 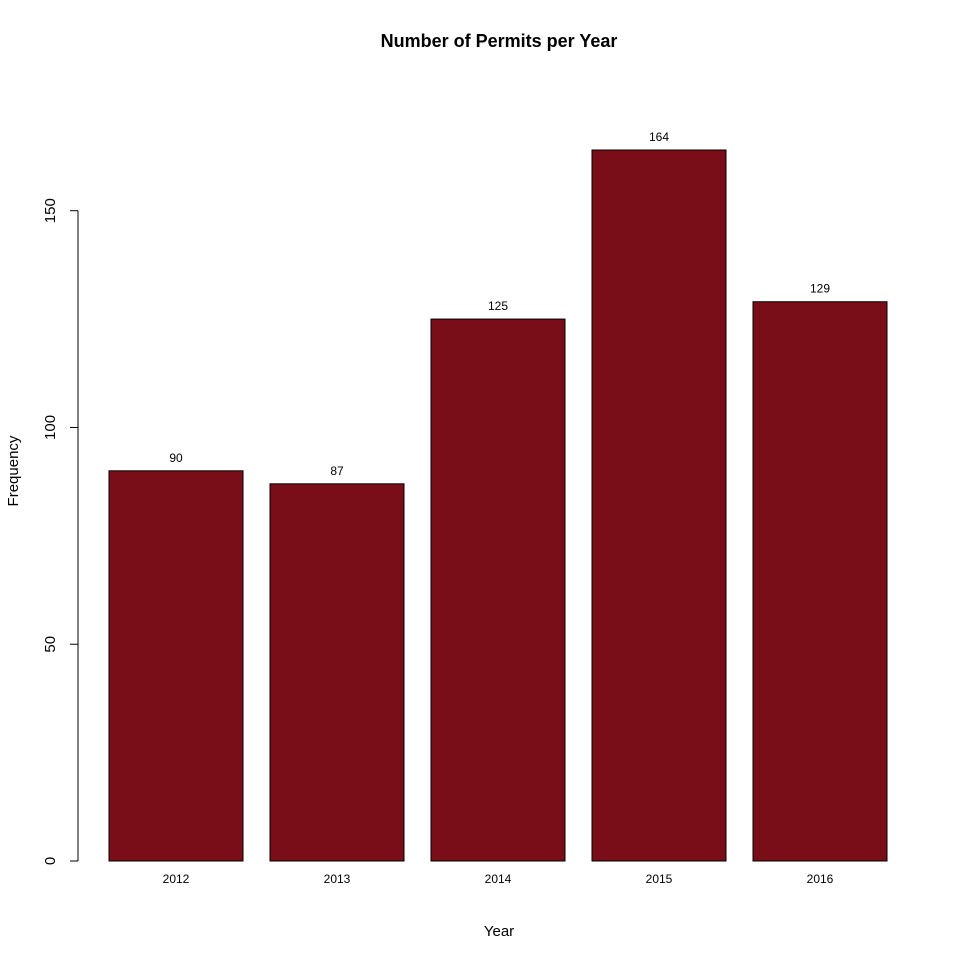 What do you see at coordinates (337, 879) in the screenshot?
I see `x-tick-label: 2013` at bounding box center [337, 879].